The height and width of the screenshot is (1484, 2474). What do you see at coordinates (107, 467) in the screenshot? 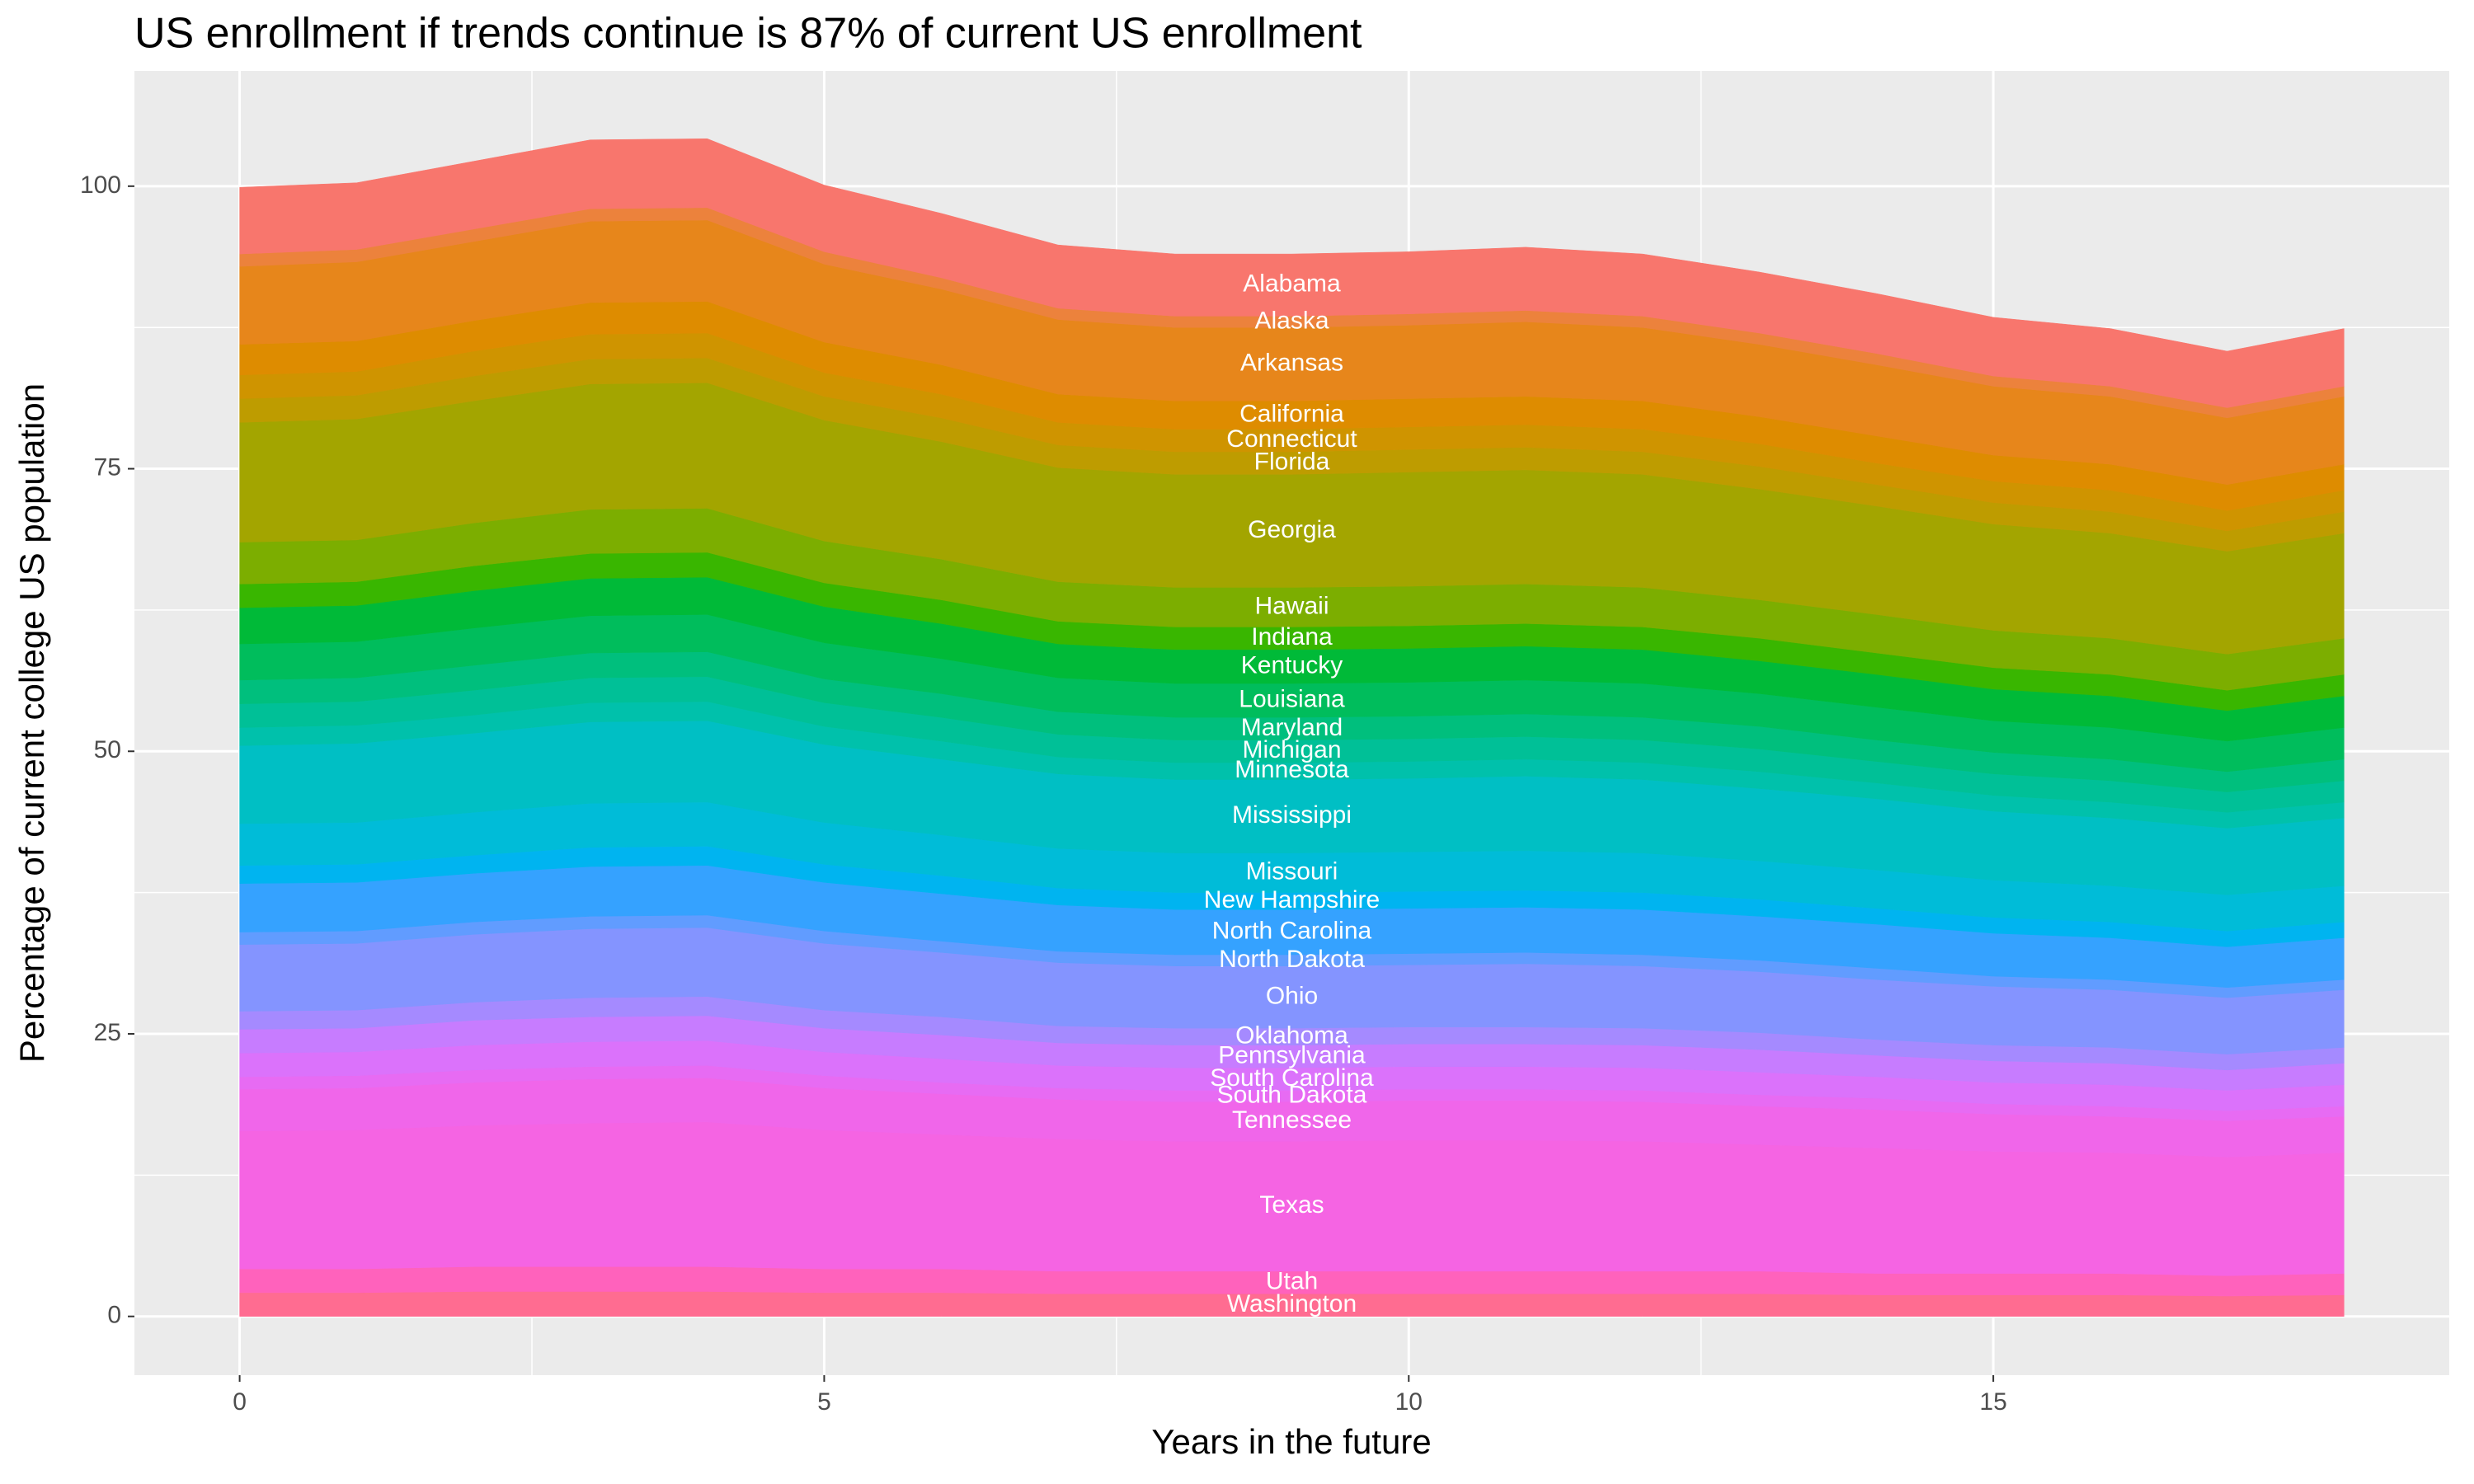
I see `y-tick-label: 75` at bounding box center [107, 467].